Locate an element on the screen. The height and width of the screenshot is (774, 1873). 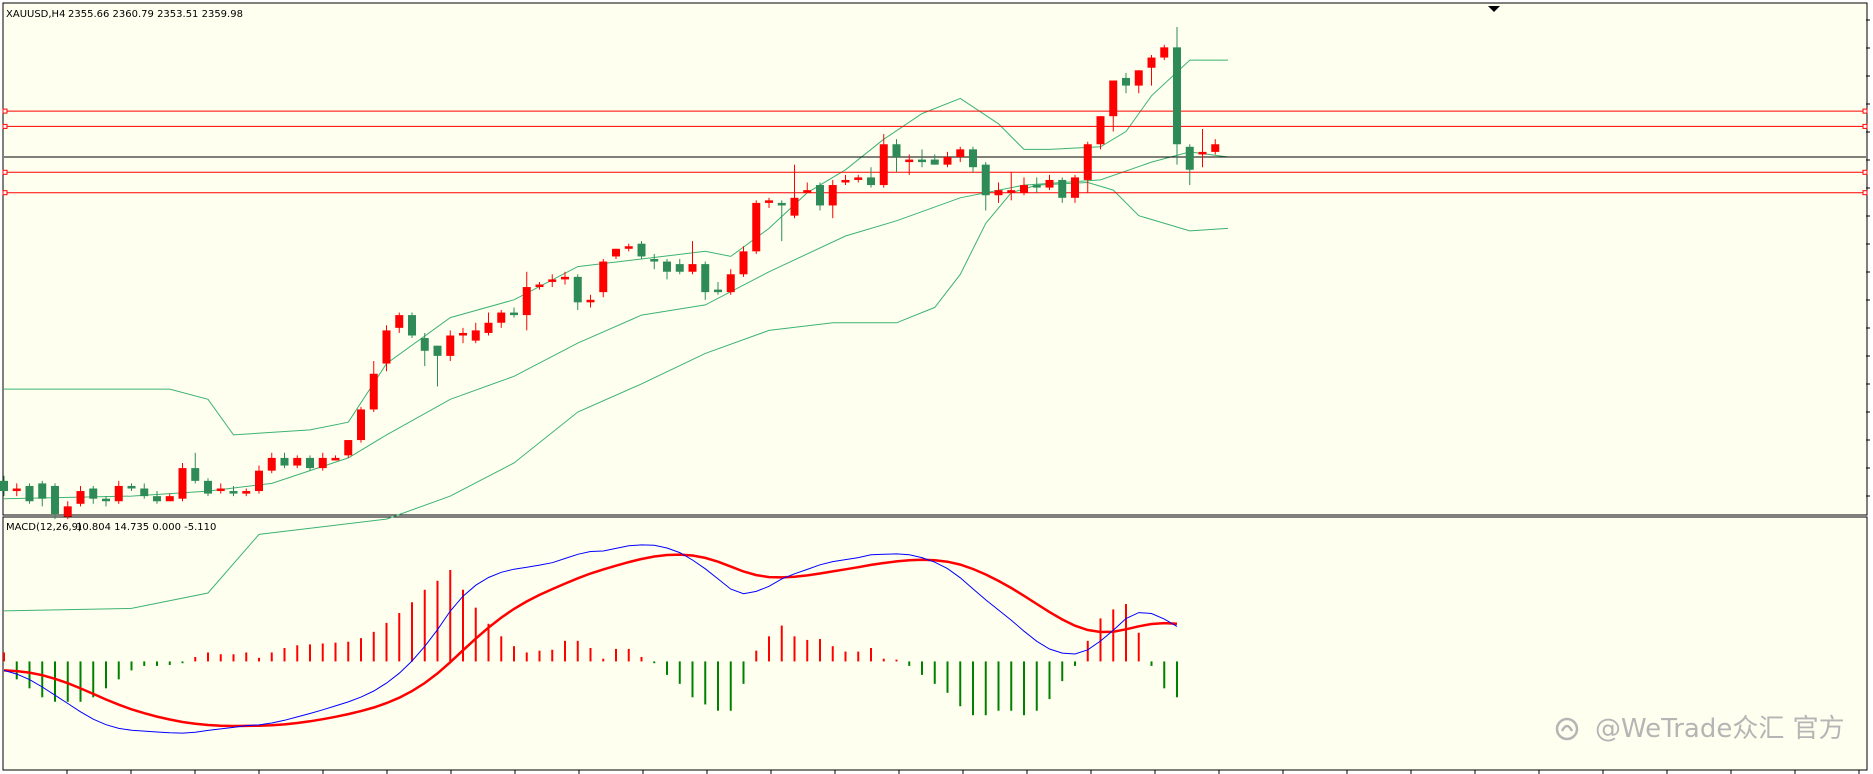
macd-label: MACD(12,26,9) is located at coordinates (44, 527).